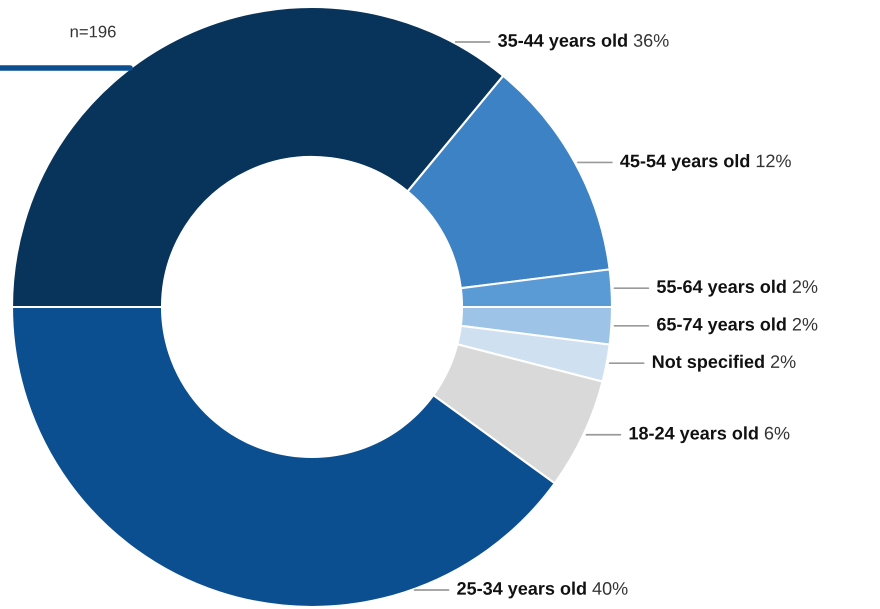 This screenshot has height=609, width=880. I want to click on slice-label: 55-64 years old, so click(721, 288).